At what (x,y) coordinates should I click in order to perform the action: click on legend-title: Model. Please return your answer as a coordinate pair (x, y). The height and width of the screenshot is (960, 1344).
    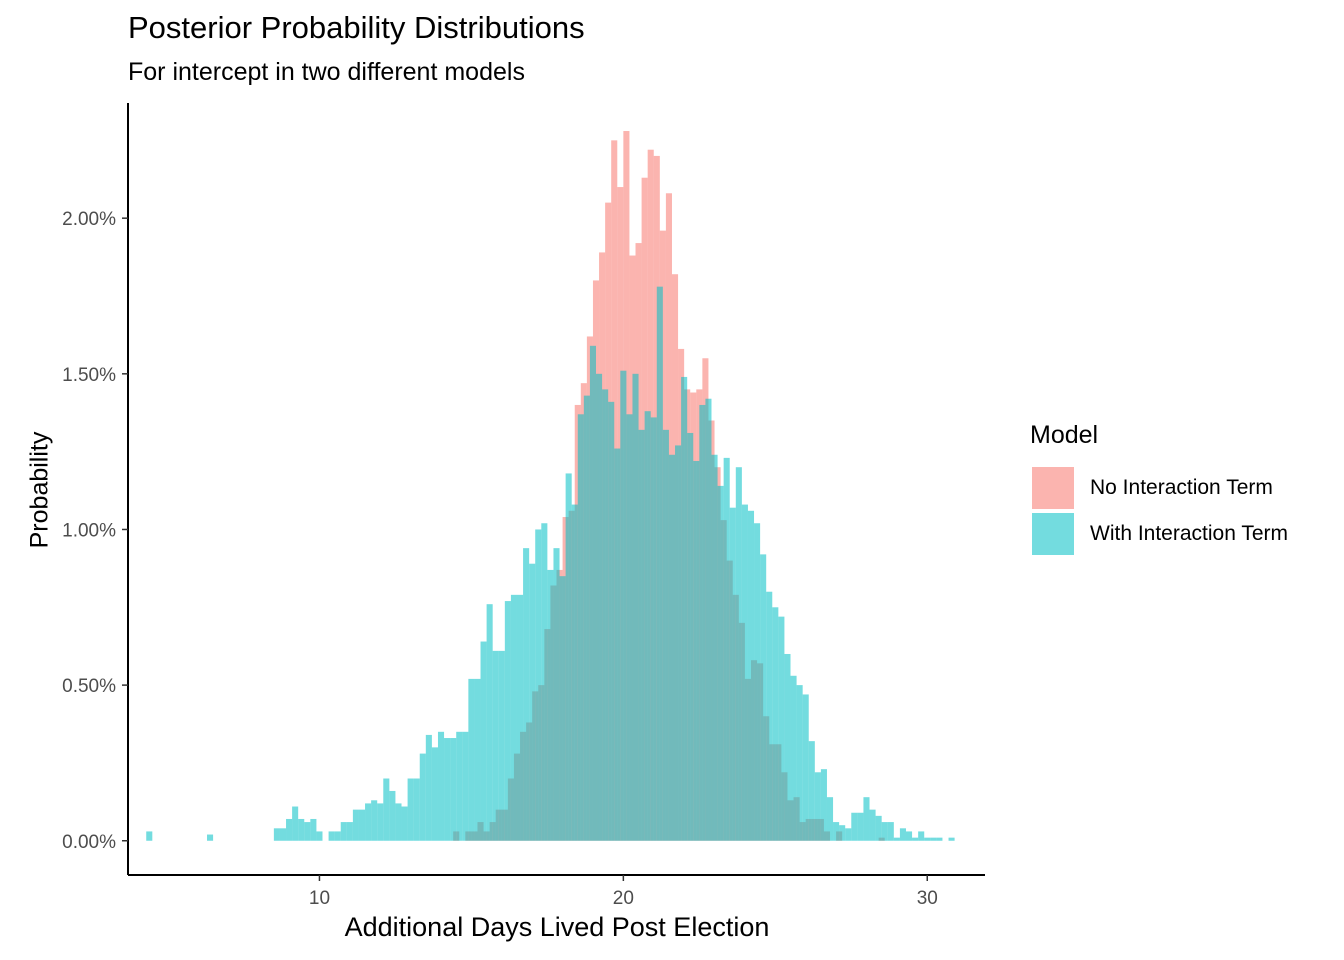
    Looking at the image, I should click on (1064, 435).